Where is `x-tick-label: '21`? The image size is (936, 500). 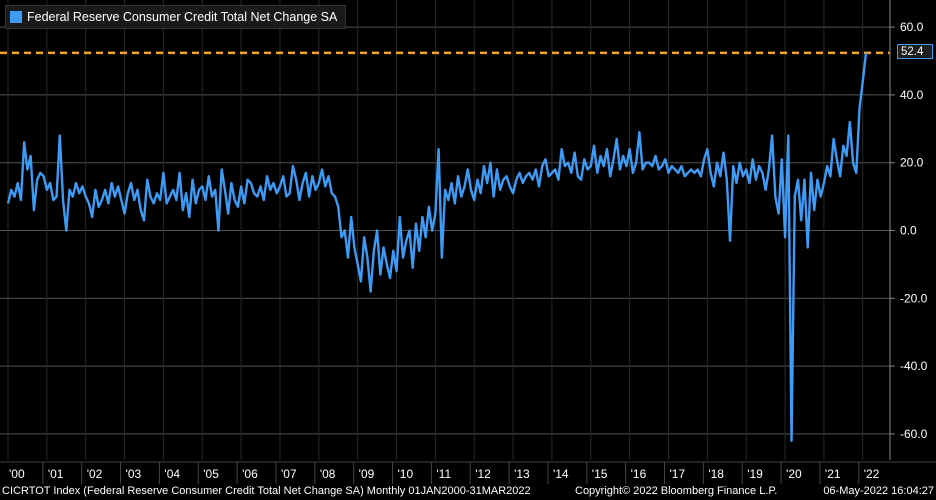 x-tick-label: '21 is located at coordinates (833, 474).